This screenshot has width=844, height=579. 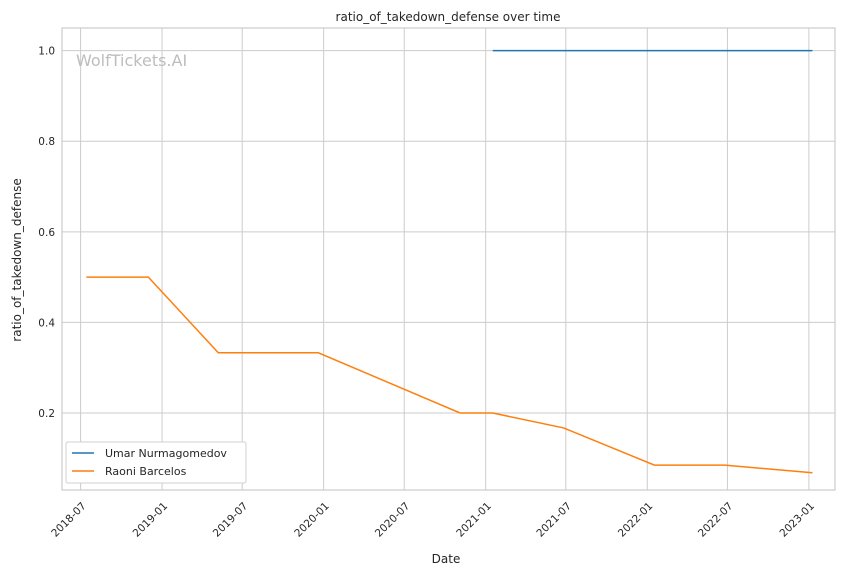 I want to click on chart-title: ratio_of_takedown_defense over time, so click(x=448, y=17).